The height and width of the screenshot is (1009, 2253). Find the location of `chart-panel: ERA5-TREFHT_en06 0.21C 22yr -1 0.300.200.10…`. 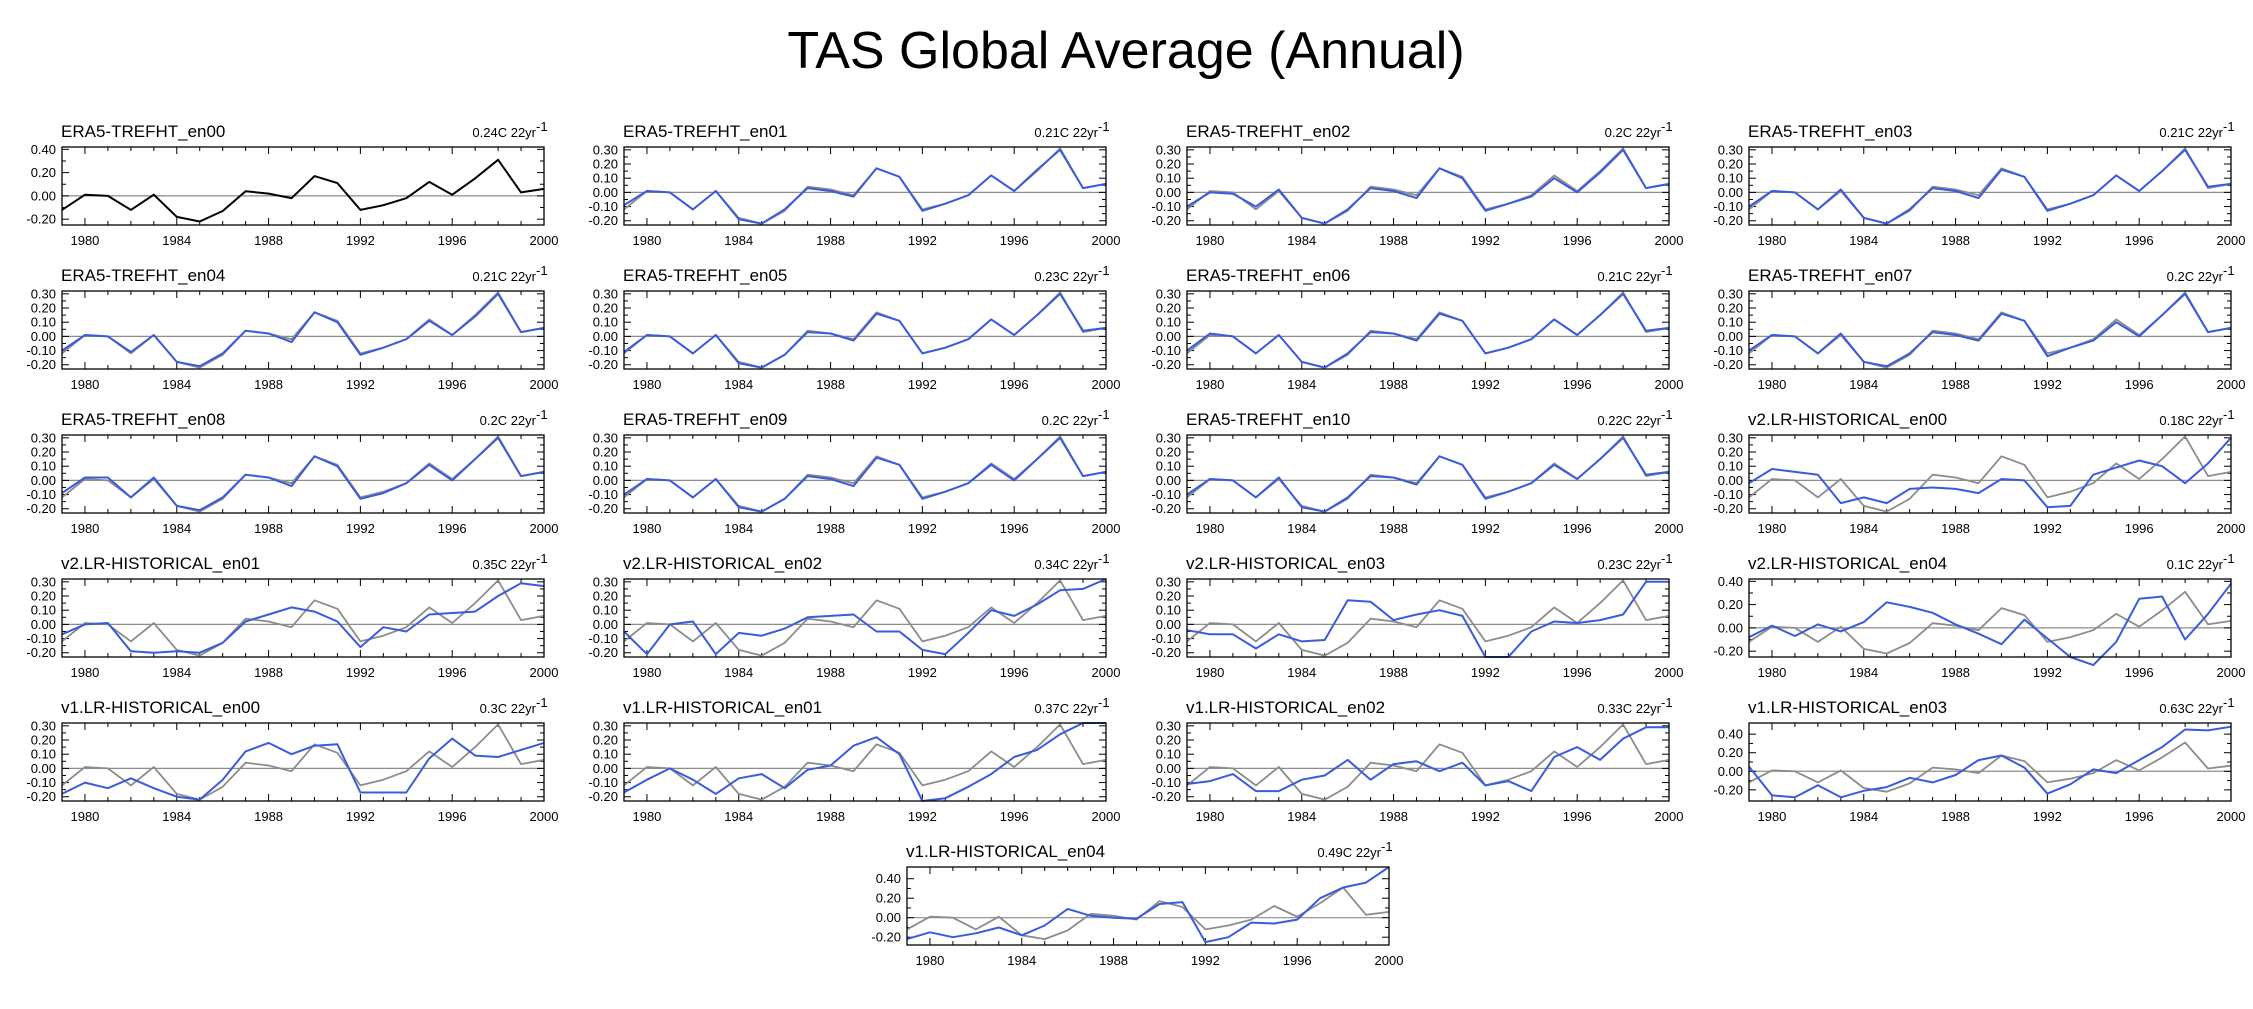

chart-panel: ERA5-TREFHT_en06 0.21C 22yr -1 0.300.200.10… is located at coordinates (1417, 327).